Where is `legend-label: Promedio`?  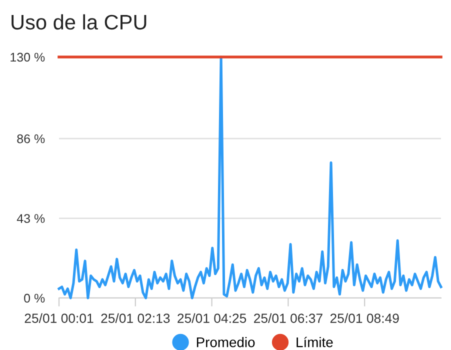 legend-label: Promedio is located at coordinates (225, 342).